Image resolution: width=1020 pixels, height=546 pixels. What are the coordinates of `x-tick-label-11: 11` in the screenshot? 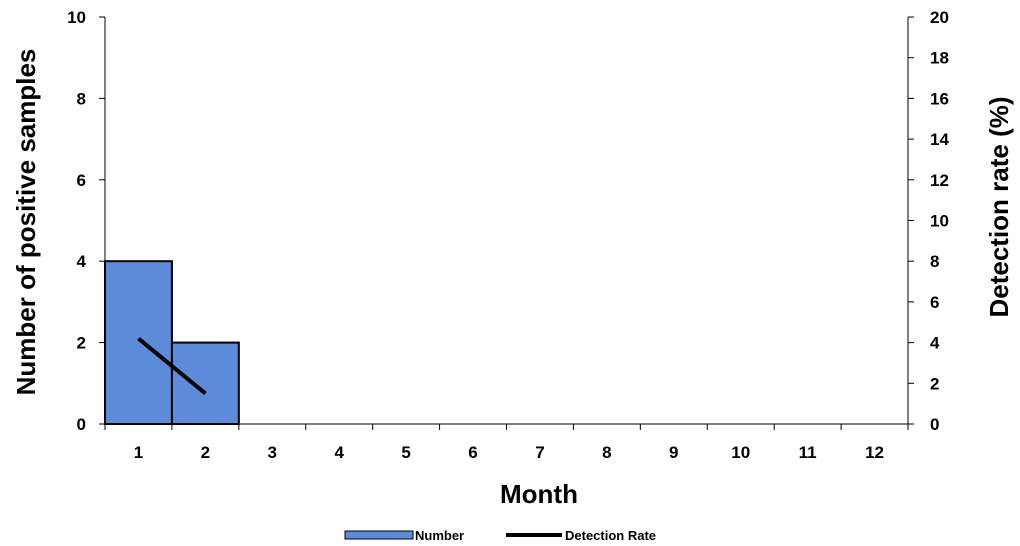 It's located at (808, 452).